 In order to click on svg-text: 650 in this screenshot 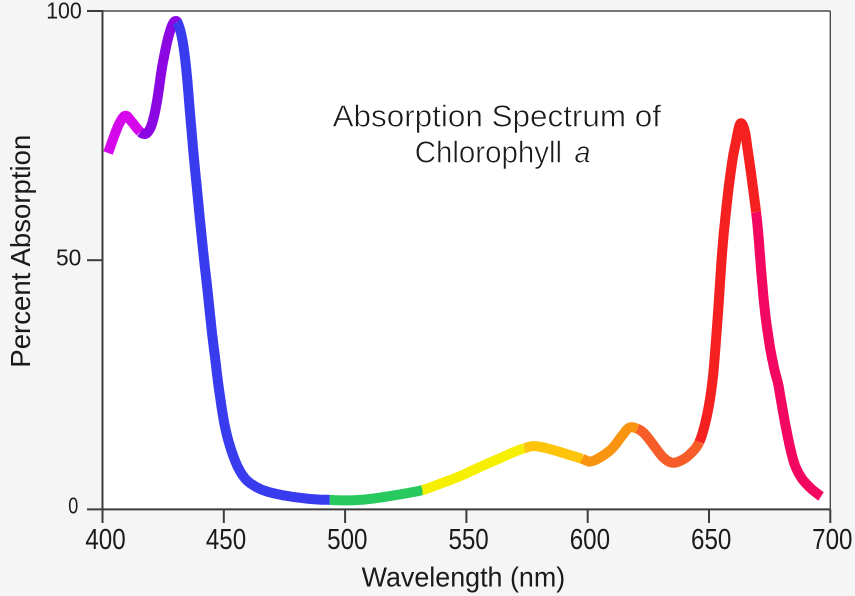, I will do `click(711, 540)`.